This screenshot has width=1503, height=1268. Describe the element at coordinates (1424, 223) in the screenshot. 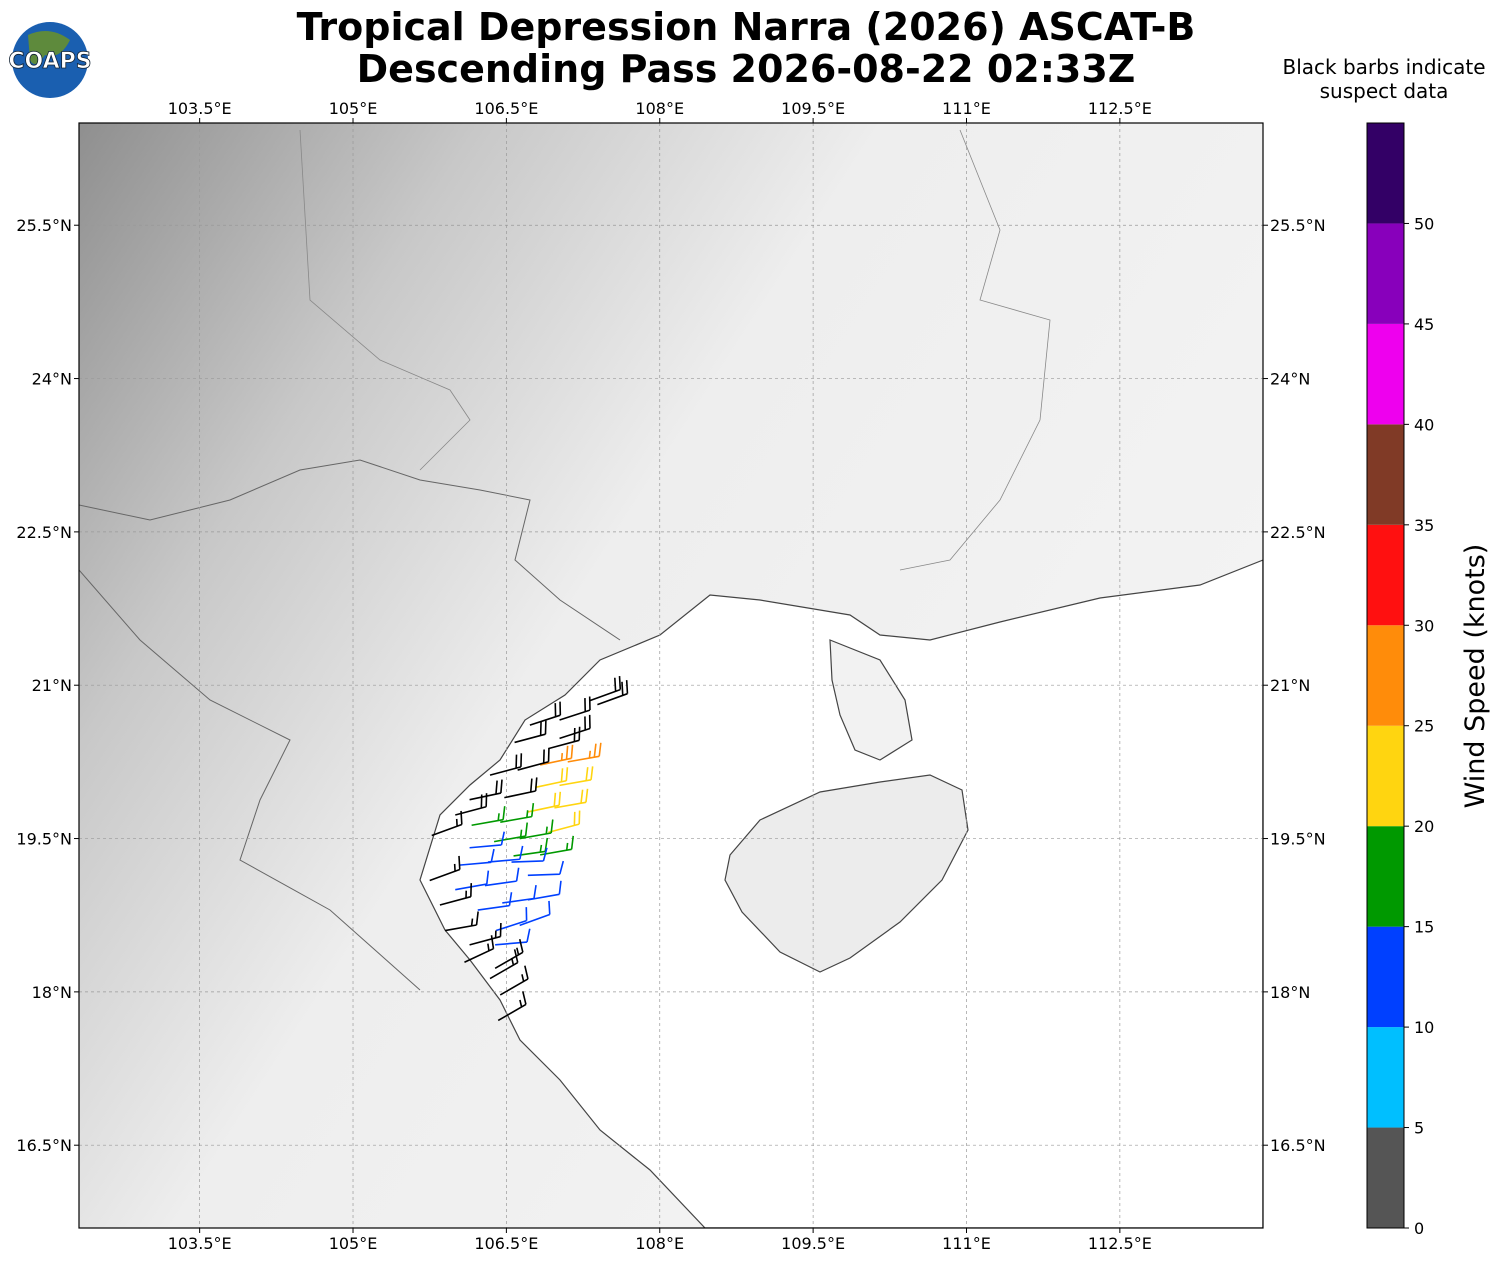

I see `colorbar-tick-label: 50` at that location.